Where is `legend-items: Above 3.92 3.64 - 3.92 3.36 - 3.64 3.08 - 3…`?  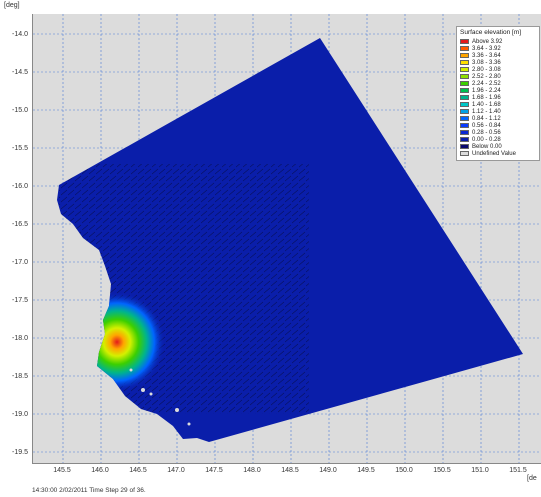 legend-items: Above 3.92 3.64 - 3.92 3.36 - 3.64 3.08 - 3… is located at coordinates (498, 97).